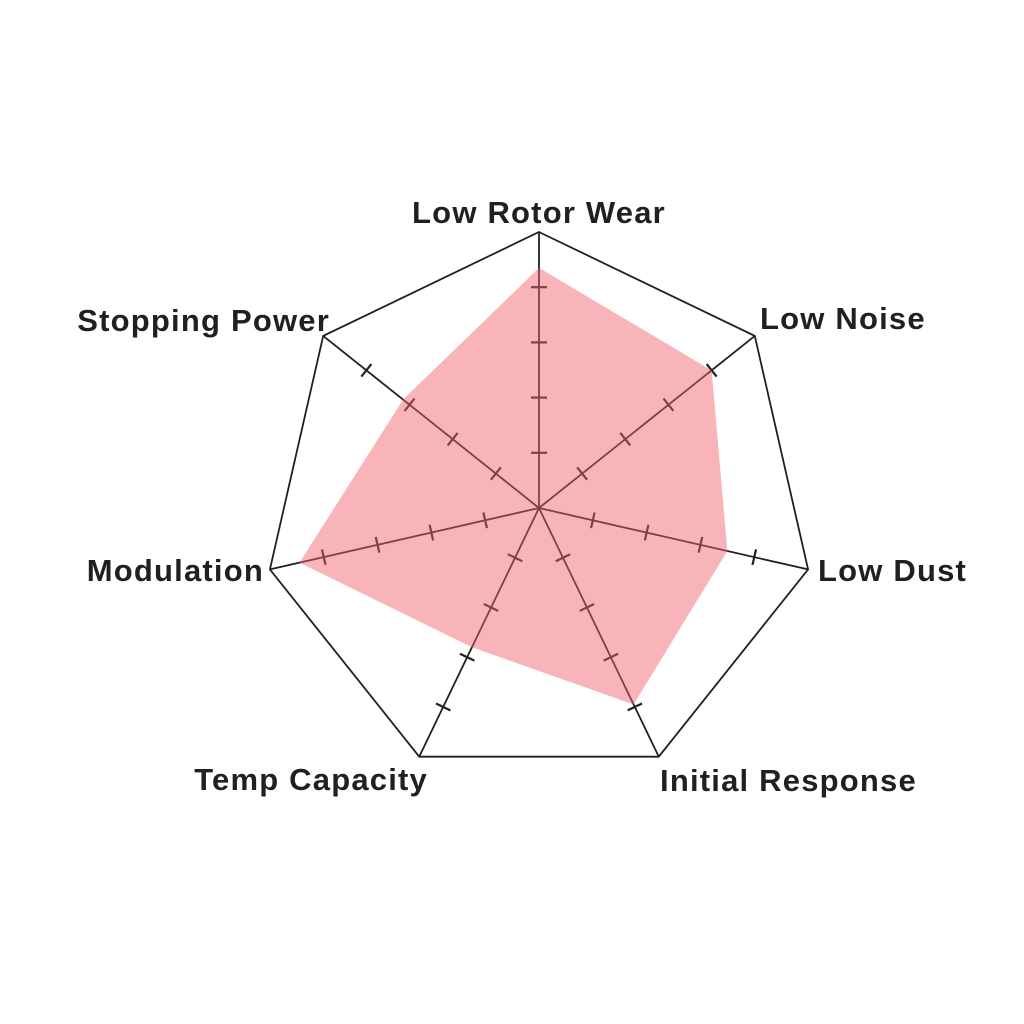 The width and height of the screenshot is (1024, 1024). What do you see at coordinates (175, 570) in the screenshot?
I see `axis-label-modulation: Modulation` at bounding box center [175, 570].